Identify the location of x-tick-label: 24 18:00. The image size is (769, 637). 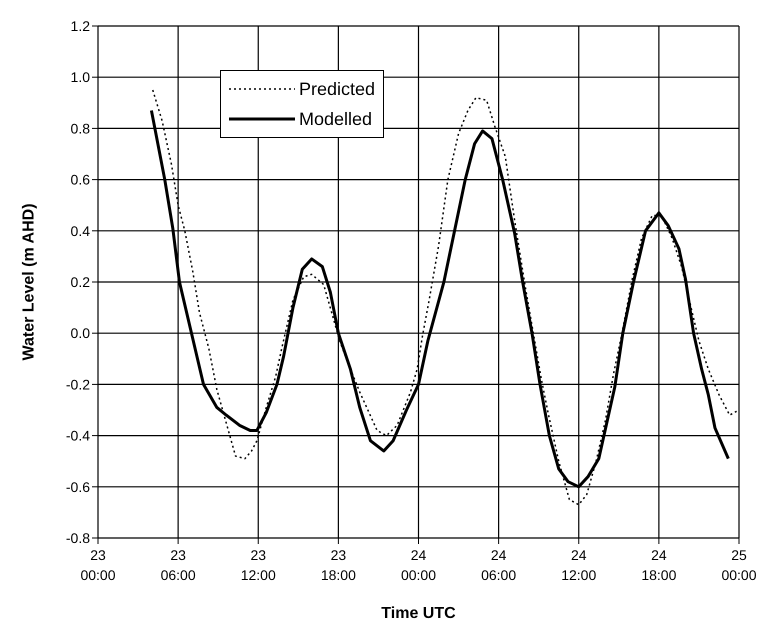
(659, 565).